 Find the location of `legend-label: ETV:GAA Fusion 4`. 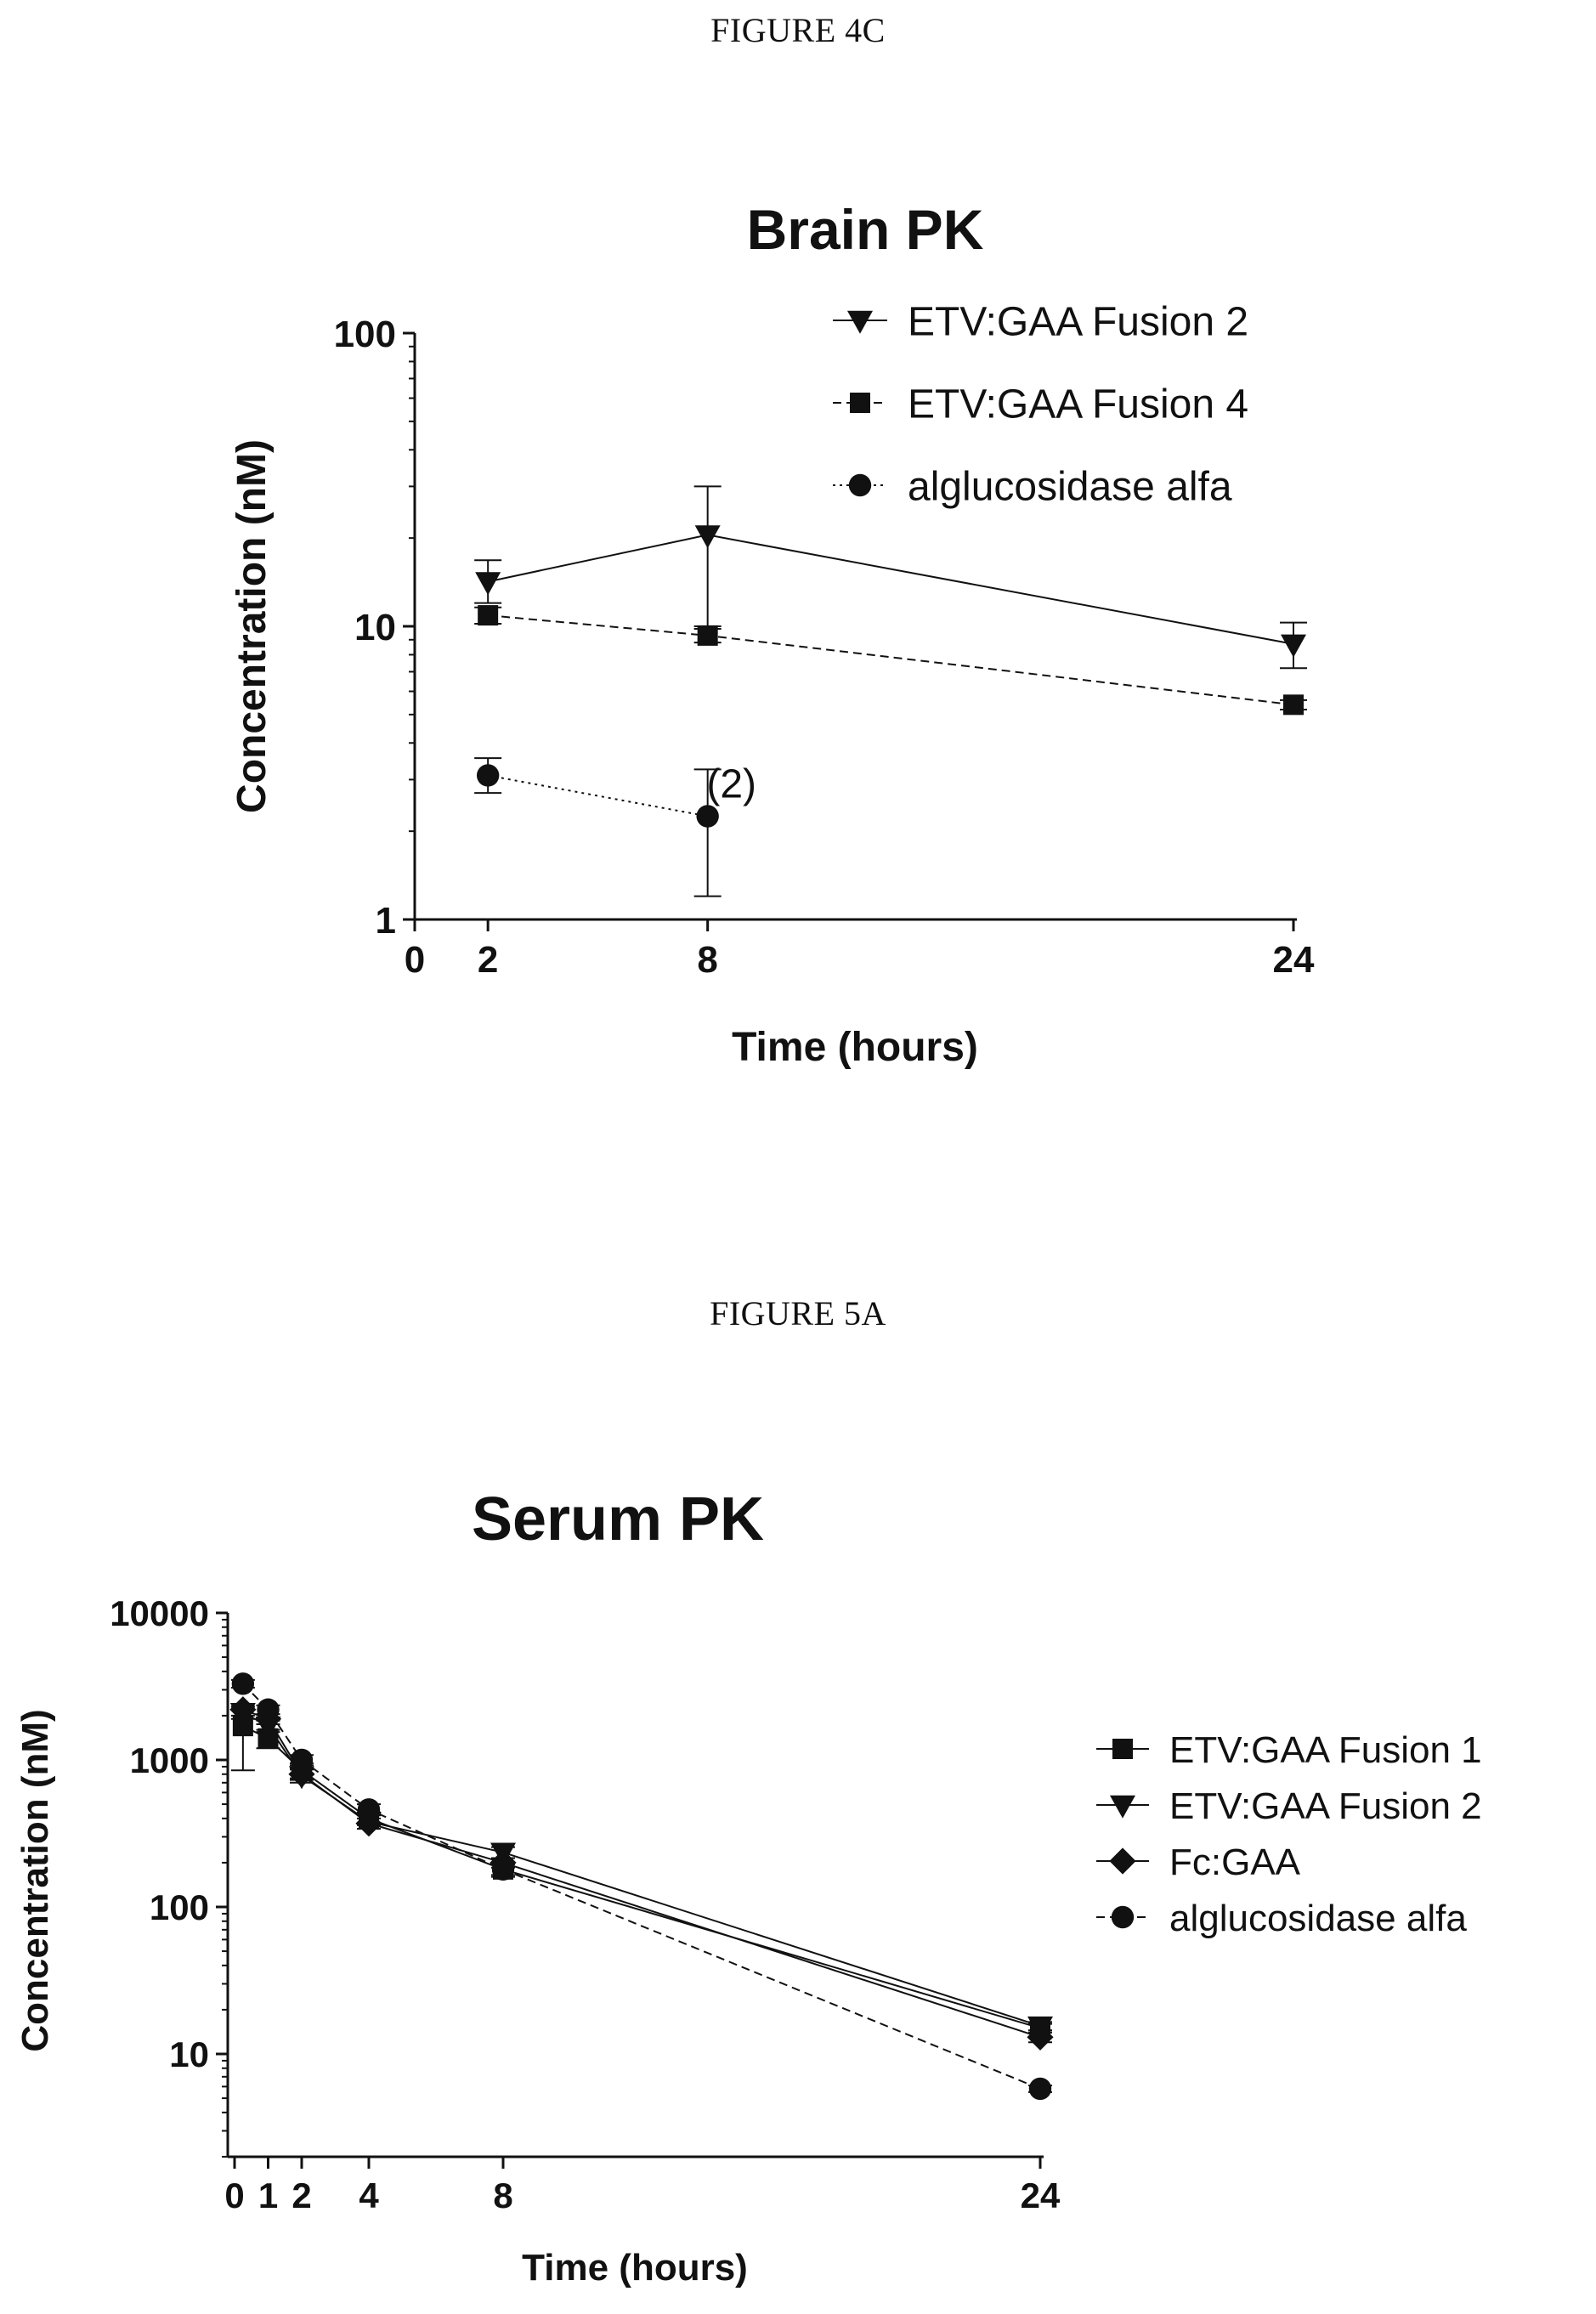

legend-label: ETV:GAA Fusion 4 is located at coordinates (1078, 404).